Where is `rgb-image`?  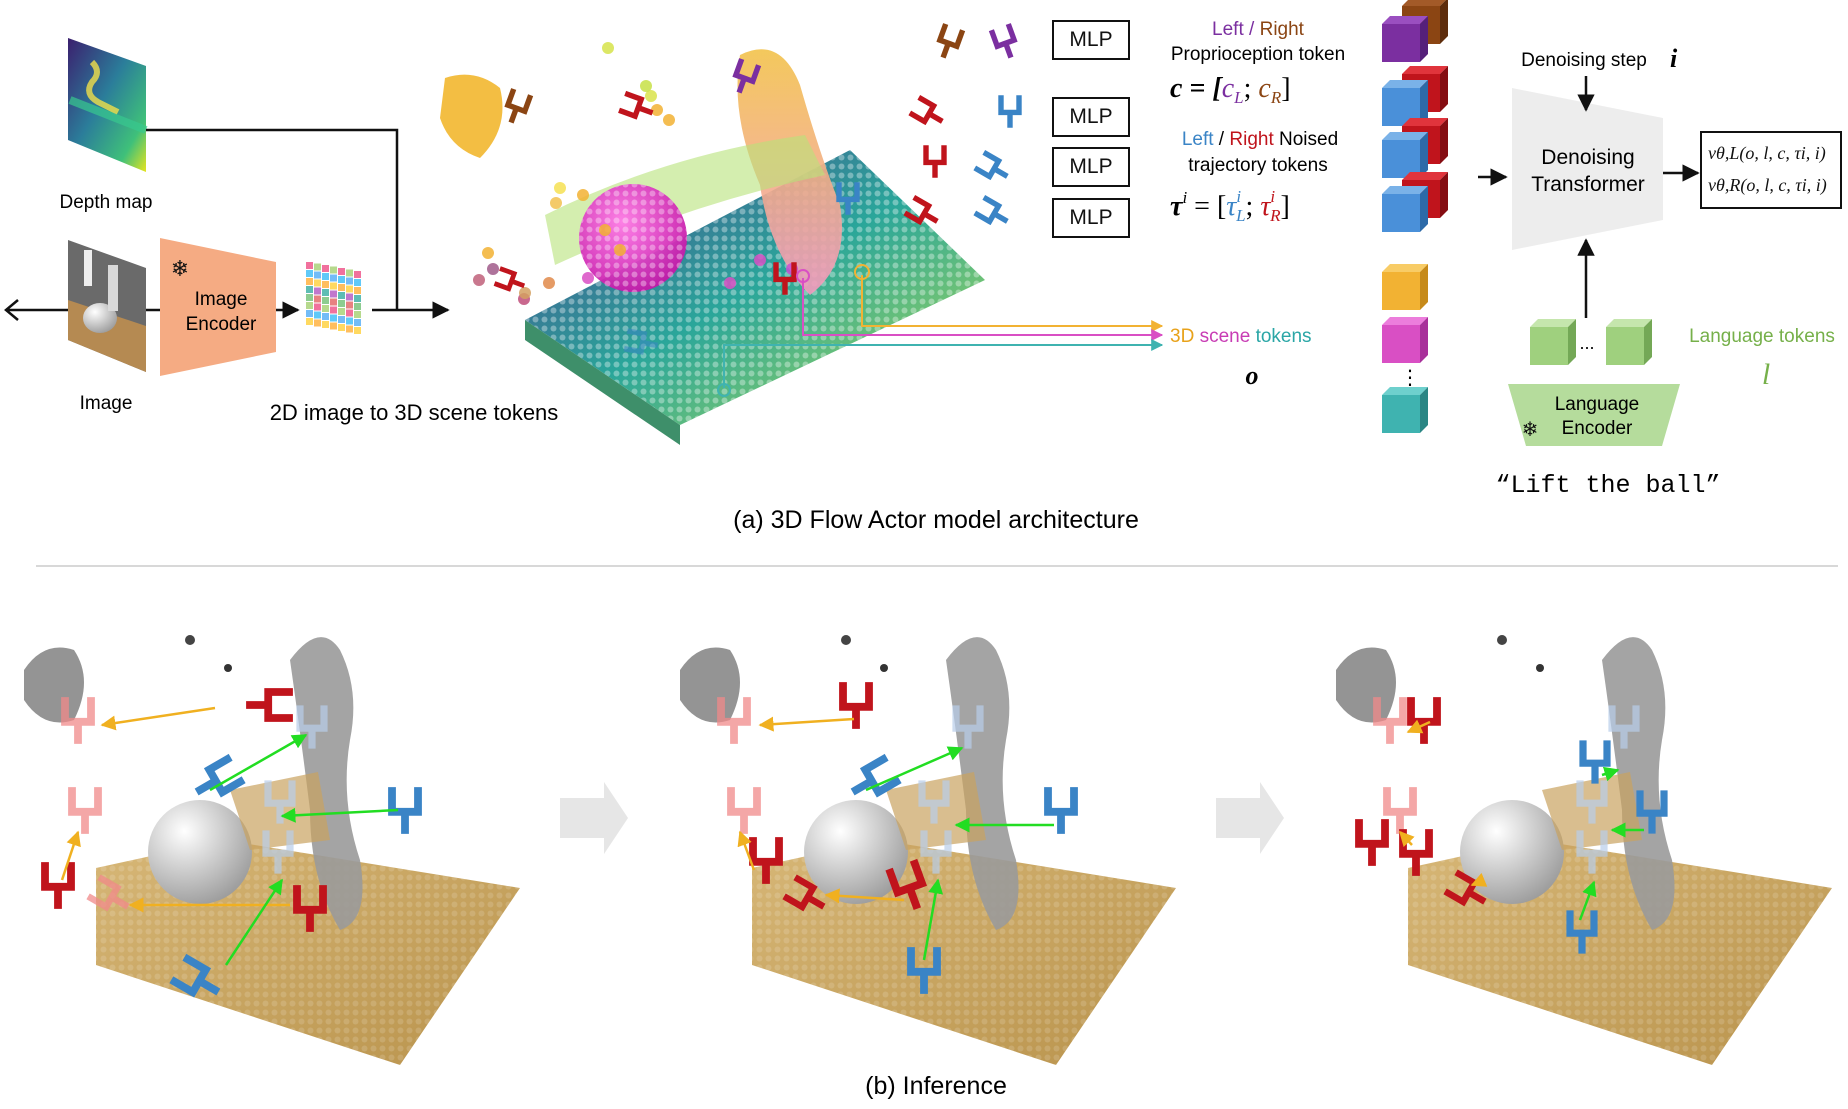
rgb-image is located at coordinates (107, 306).